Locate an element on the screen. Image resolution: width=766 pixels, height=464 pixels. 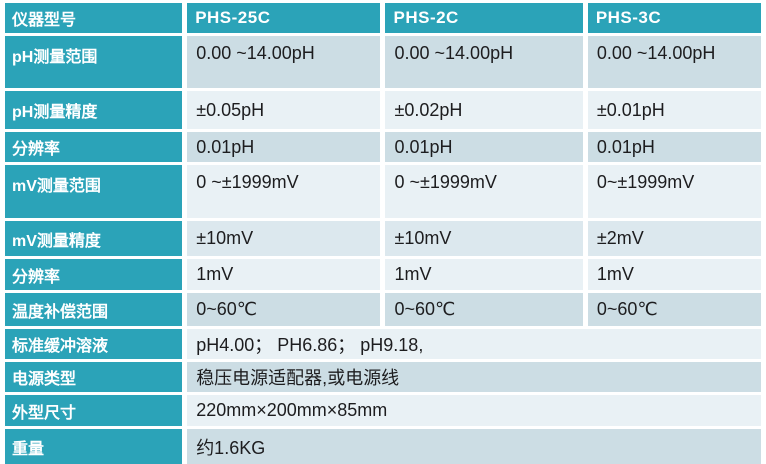
table-row: 标准缓冲溶液 pH4.00； PH6.86； pH9.18, is located at coordinates (383, 344).